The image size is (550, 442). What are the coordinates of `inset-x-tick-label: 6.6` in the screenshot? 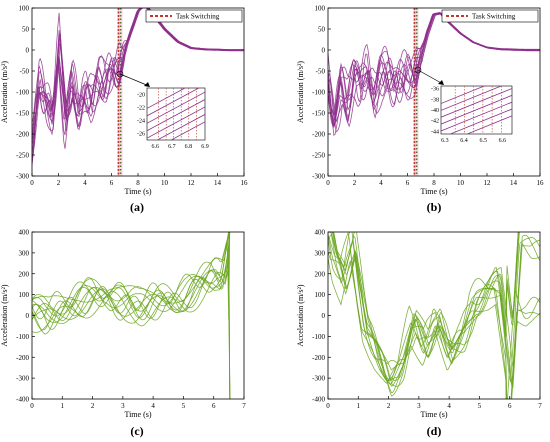 It's located at (156, 147).